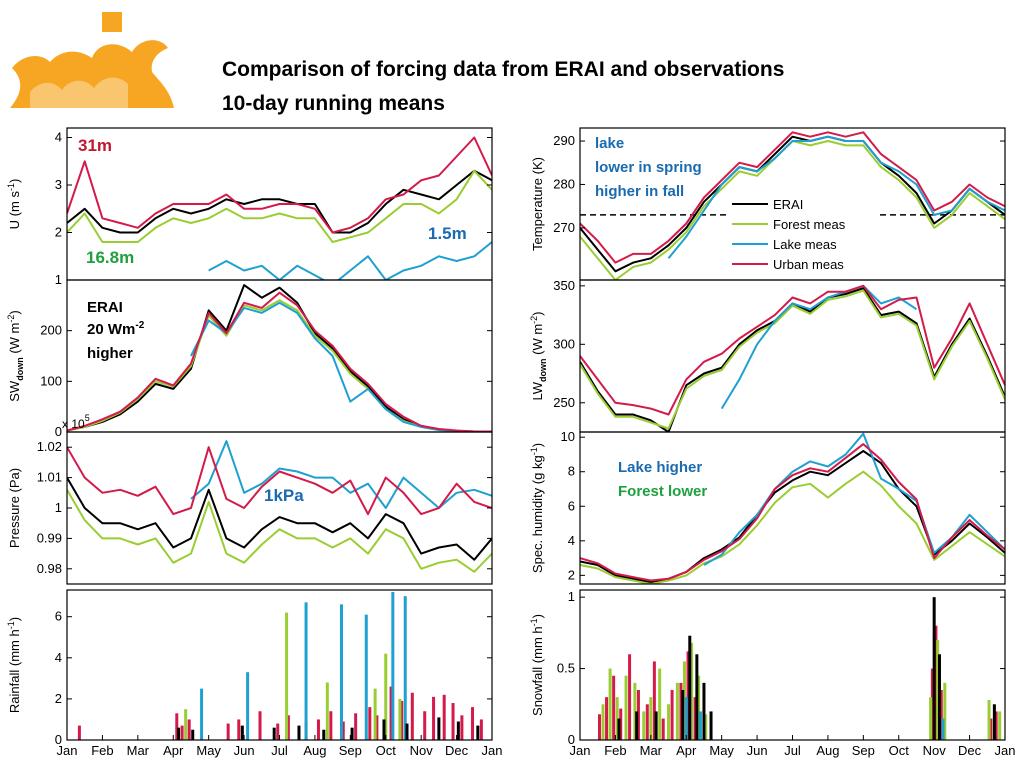 This screenshot has width=1024, height=768. I want to click on y-tick-label: 0.99, so click(49, 537).